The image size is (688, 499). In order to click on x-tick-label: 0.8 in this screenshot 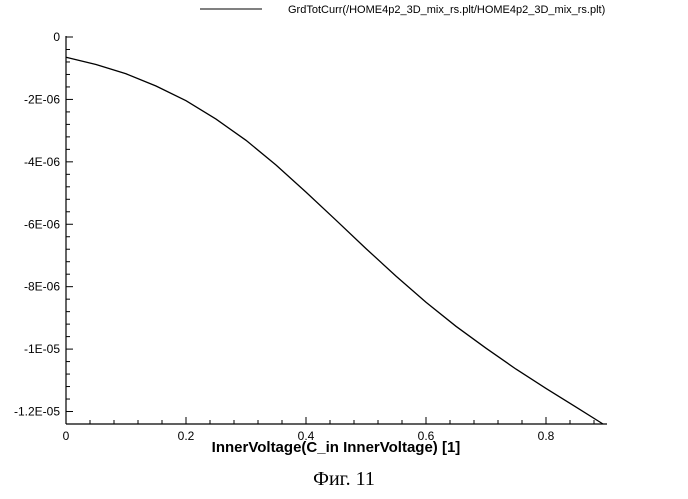, I will do `click(546, 436)`.